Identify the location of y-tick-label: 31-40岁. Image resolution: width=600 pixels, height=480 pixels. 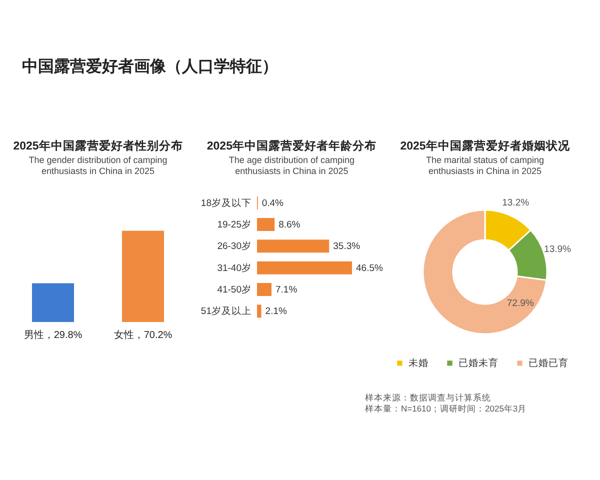
(234, 268).